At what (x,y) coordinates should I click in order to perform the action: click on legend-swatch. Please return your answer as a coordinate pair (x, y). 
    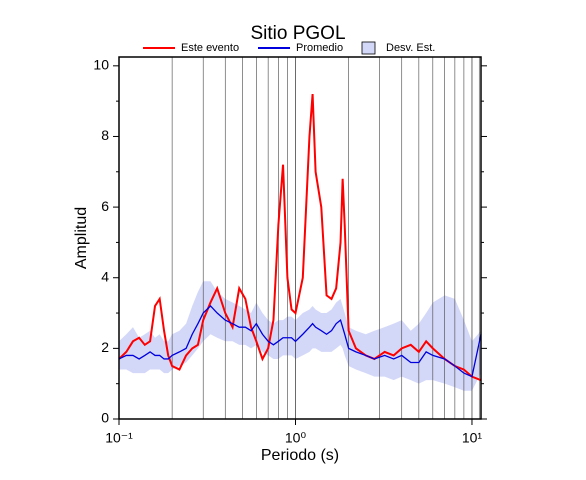
    Looking at the image, I should click on (368, 48).